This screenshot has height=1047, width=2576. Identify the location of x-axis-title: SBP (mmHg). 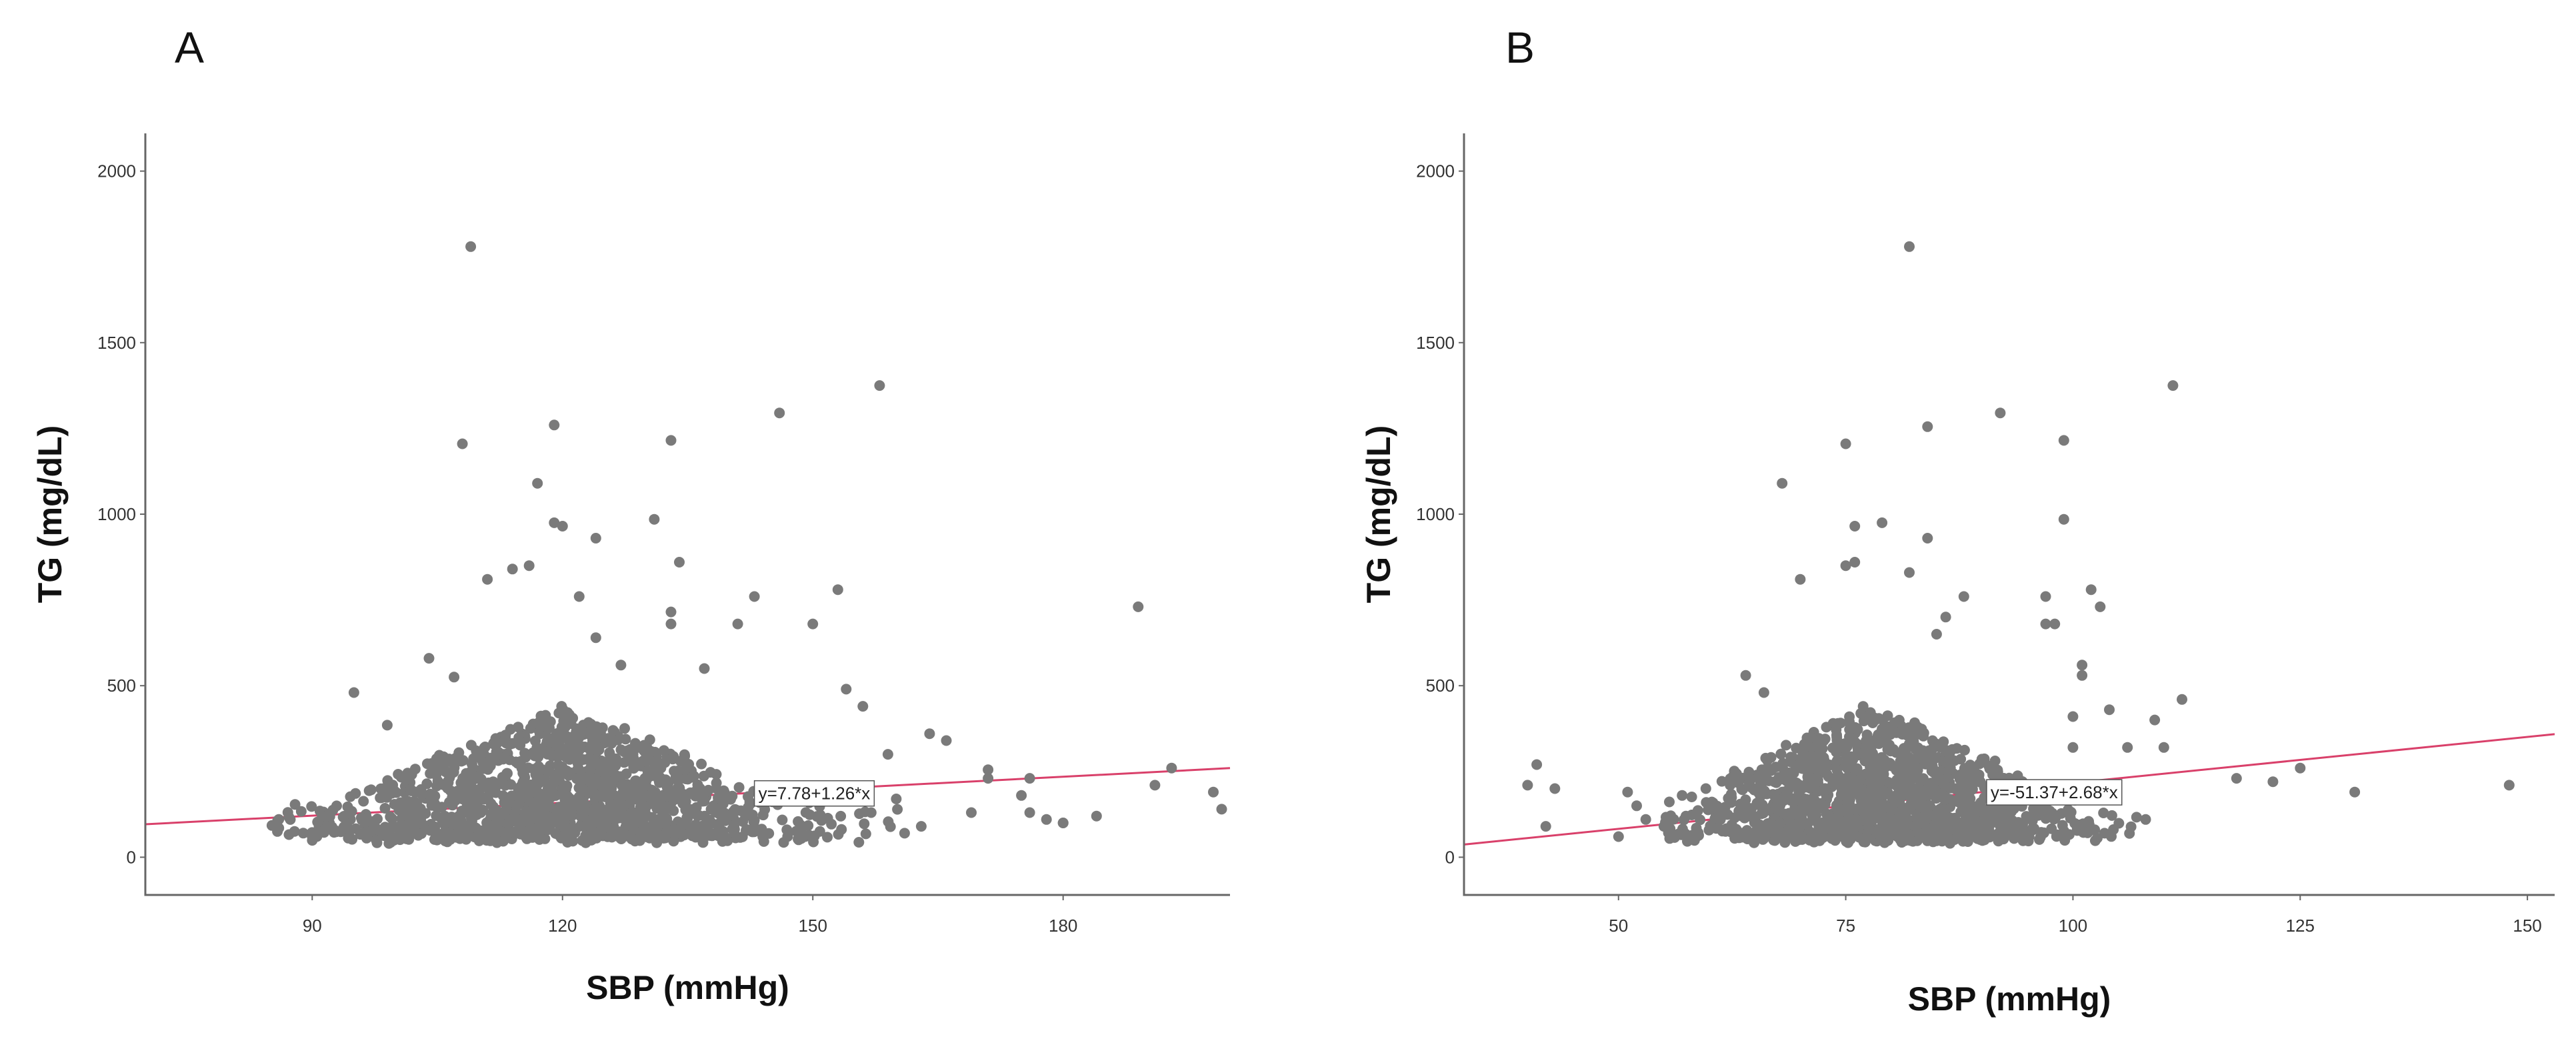
(687, 987).